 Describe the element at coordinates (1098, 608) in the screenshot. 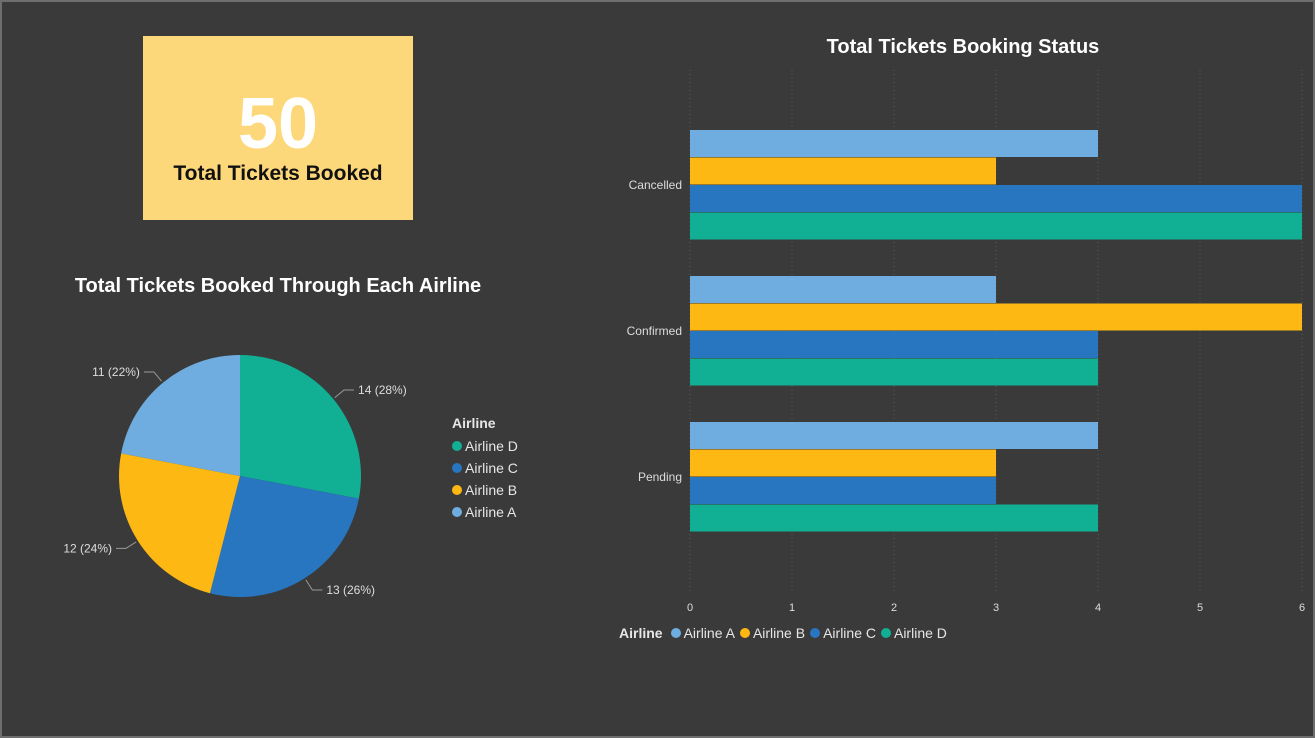

I see `x-tick-label: 4` at that location.